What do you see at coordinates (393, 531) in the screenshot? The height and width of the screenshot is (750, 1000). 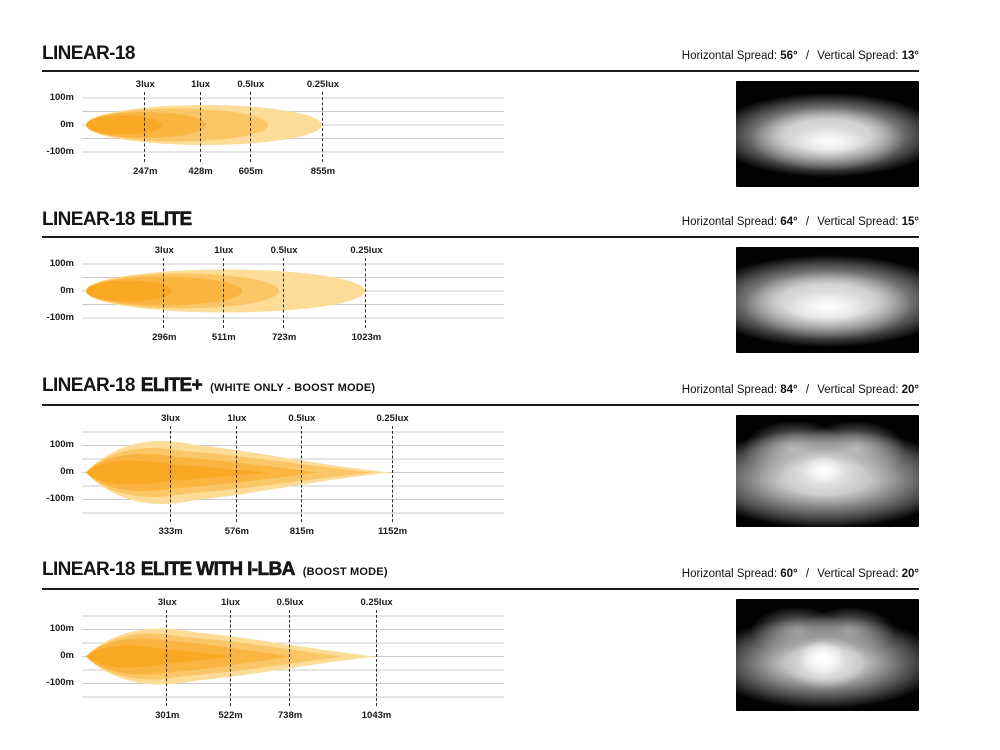 I see `distance-label: 1152m` at bounding box center [393, 531].